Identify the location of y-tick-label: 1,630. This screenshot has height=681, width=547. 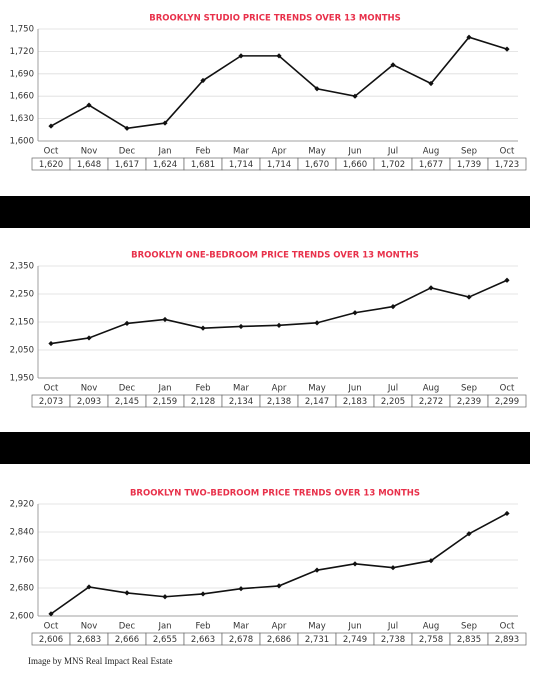
(22, 119).